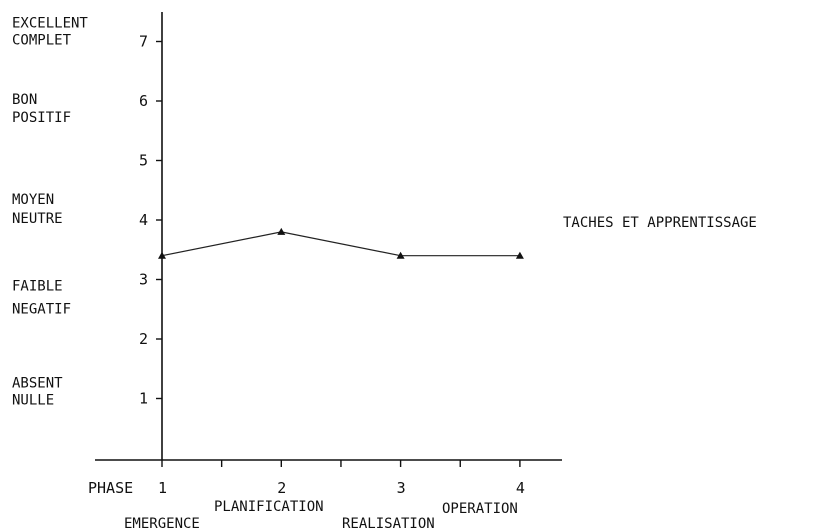 This screenshot has width=836, height=532. What do you see at coordinates (143, 339) in the screenshot?
I see `y-tick-label: 2` at bounding box center [143, 339].